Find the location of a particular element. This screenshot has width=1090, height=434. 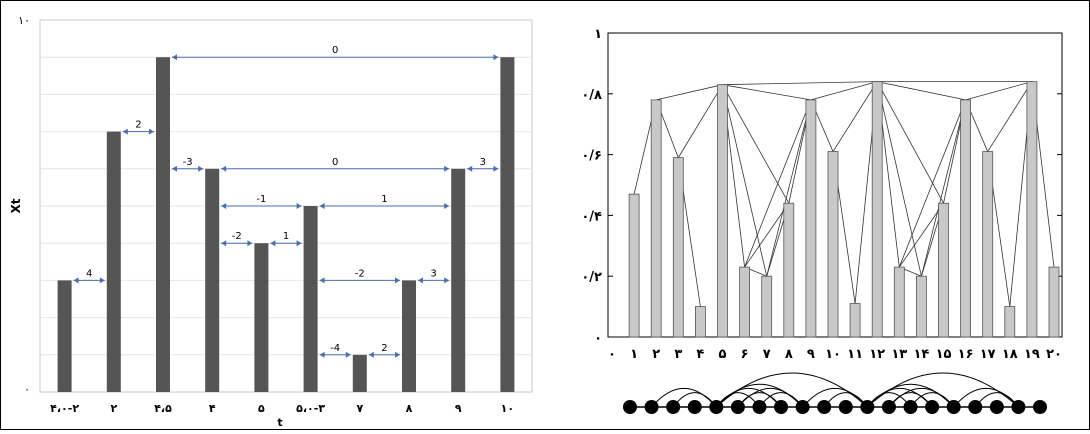

right-y-tick-label: ۱ is located at coordinates (598, 34).